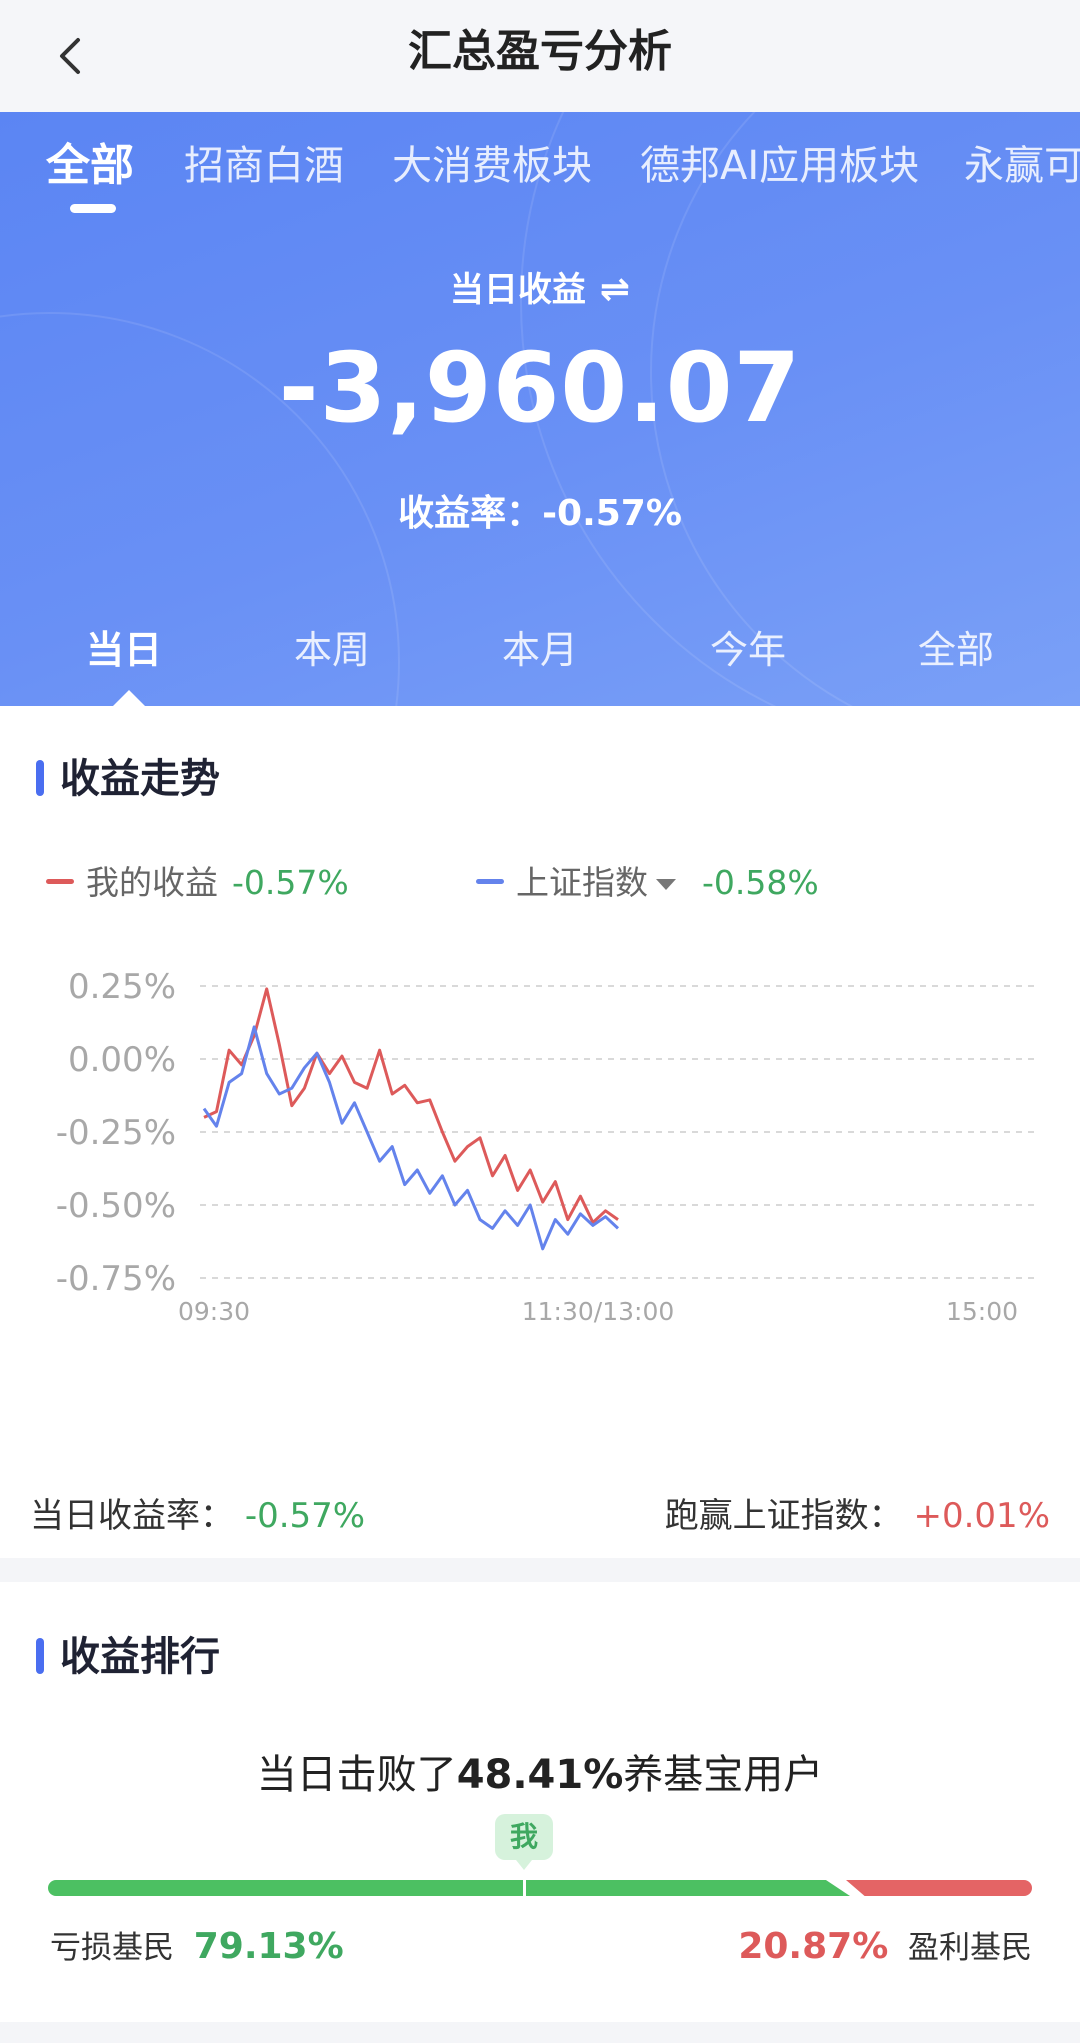 The height and width of the screenshot is (2043, 1080). What do you see at coordinates (615, 289) in the screenshot?
I see `swap-arrows-icon: ⇌` at bounding box center [615, 289].